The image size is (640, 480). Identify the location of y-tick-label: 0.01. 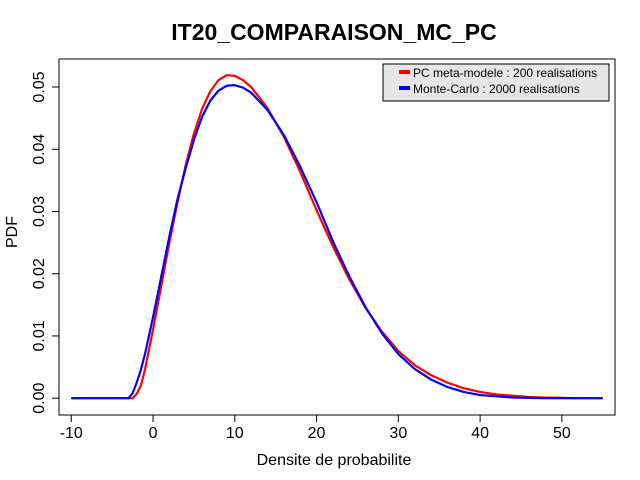
(39, 335).